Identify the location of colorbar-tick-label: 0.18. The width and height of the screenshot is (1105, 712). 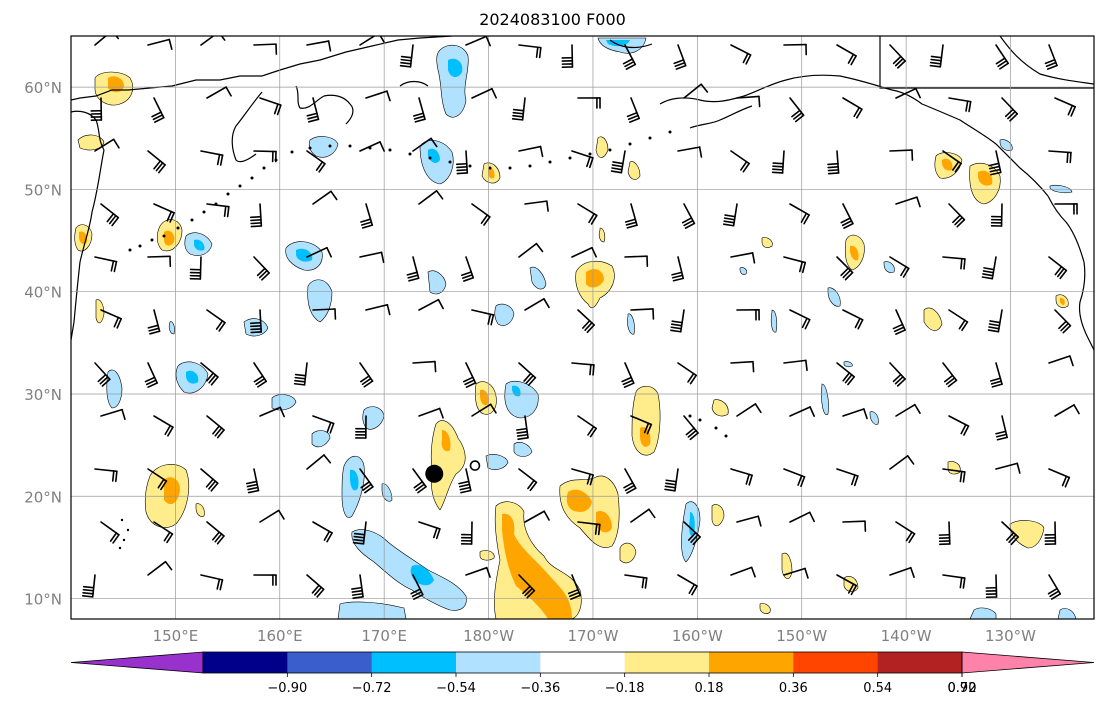
(709, 688).